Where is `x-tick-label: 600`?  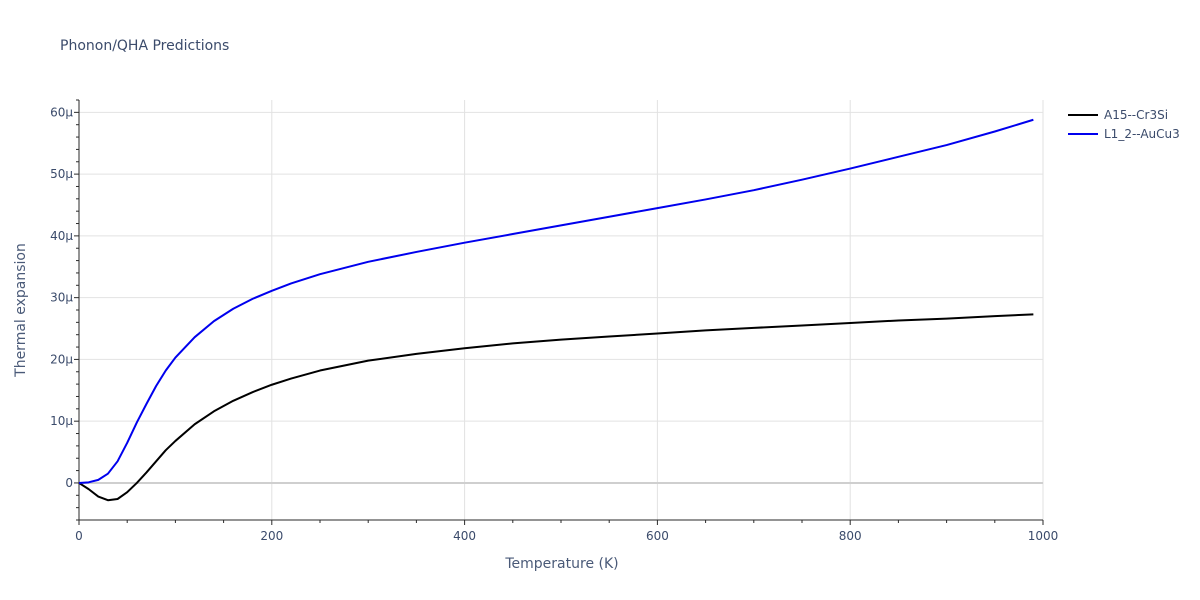
x-tick-label: 600 is located at coordinates (657, 536).